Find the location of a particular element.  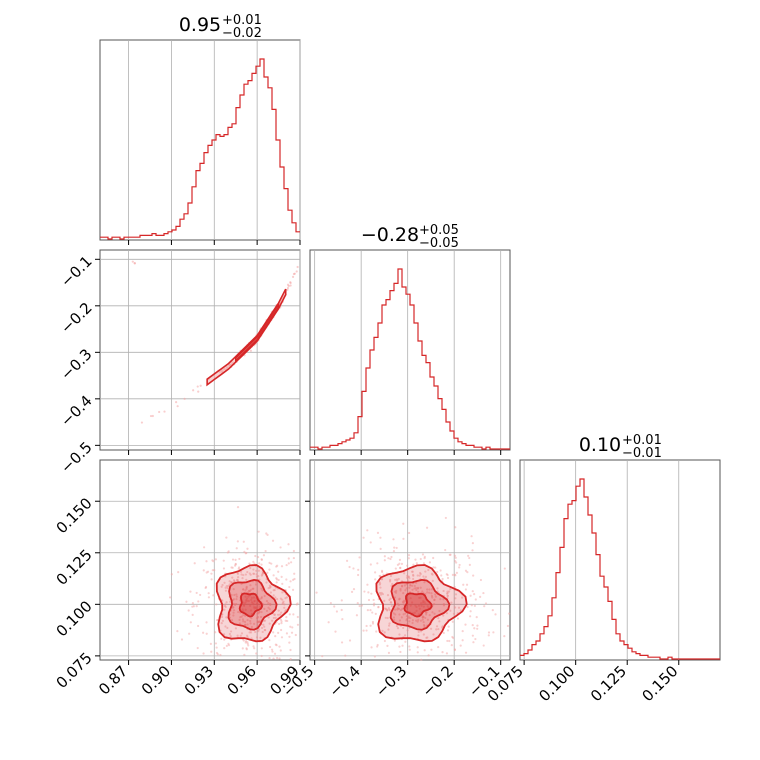

h2-histogram-line is located at coordinates (410, 359).